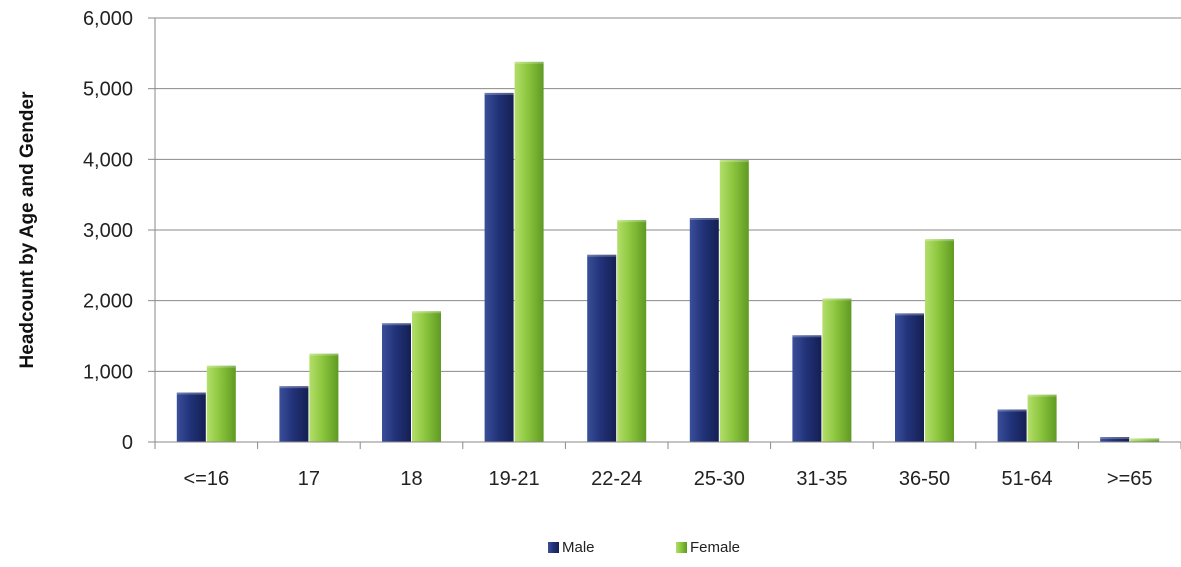 The width and height of the screenshot is (1181, 567). Describe the element at coordinates (553, 547) in the screenshot. I see `legend-swatch-male` at that location.